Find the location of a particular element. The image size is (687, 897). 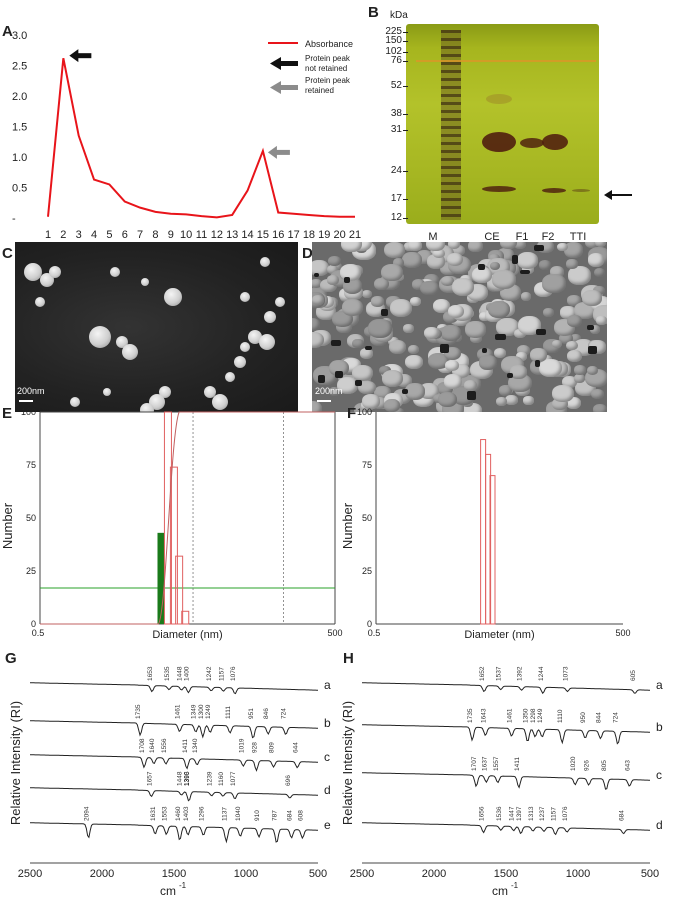

peak-label: 1239 is located at coordinates (210, 778).